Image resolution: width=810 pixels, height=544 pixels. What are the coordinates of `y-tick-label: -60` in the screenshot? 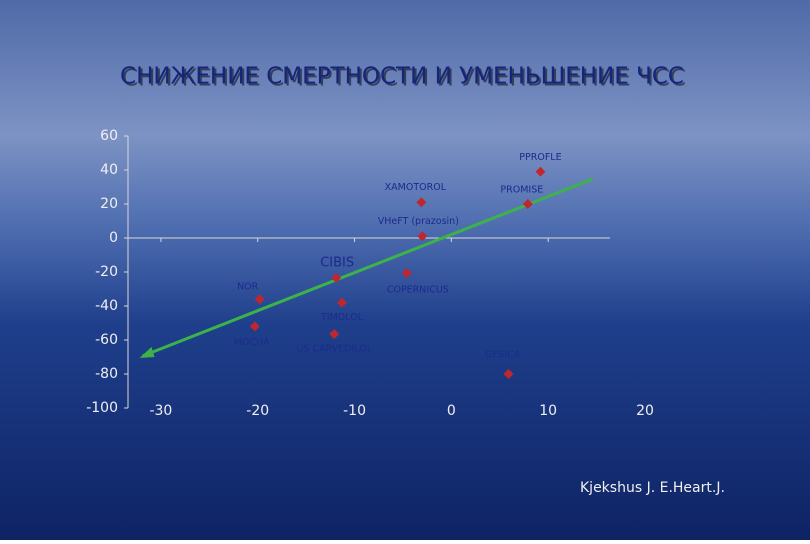 It's located at (106, 340).